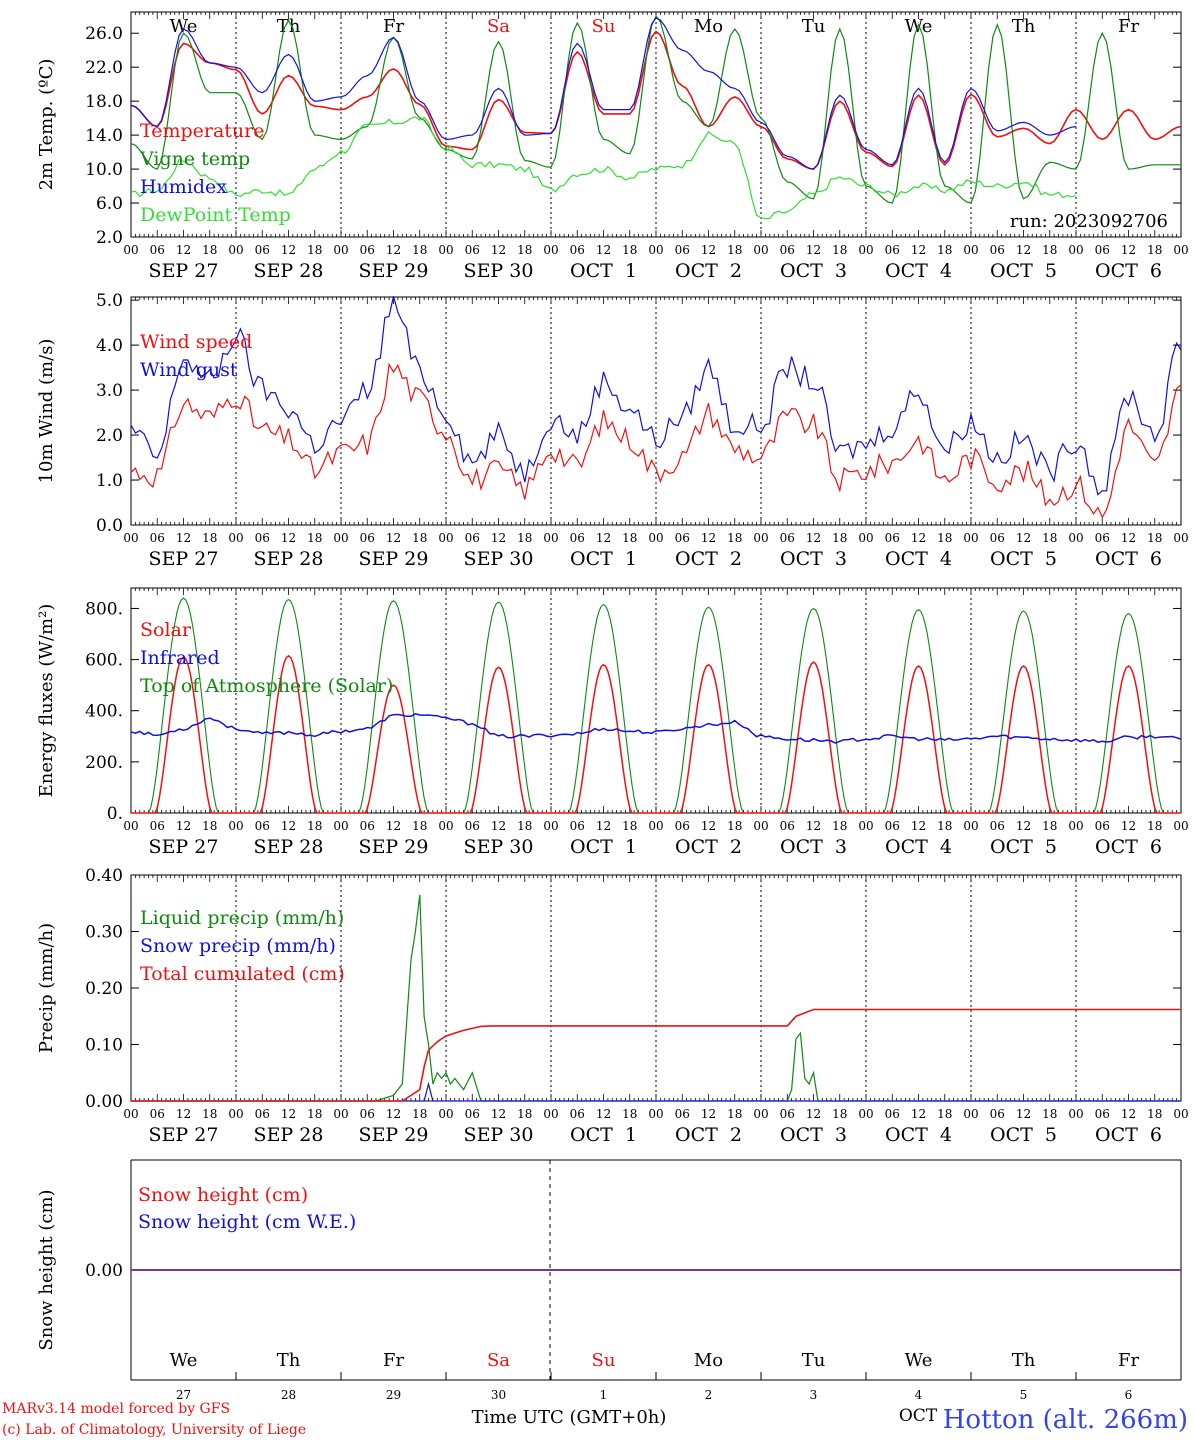 Image resolution: width=1194 pixels, height=1440 pixels. Describe the element at coordinates (708, 559) in the screenshot. I see `date-label: OCT 2` at that location.